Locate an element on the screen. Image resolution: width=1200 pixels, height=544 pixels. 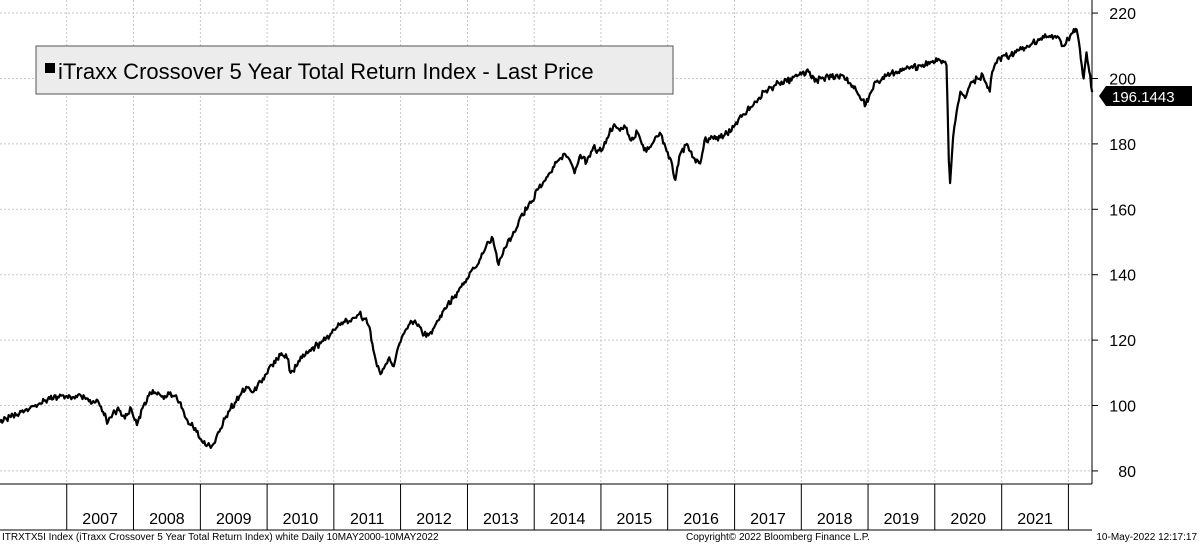
footer-timestamp: 10-May-2022 12:17:17 is located at coordinates (1146, 537).